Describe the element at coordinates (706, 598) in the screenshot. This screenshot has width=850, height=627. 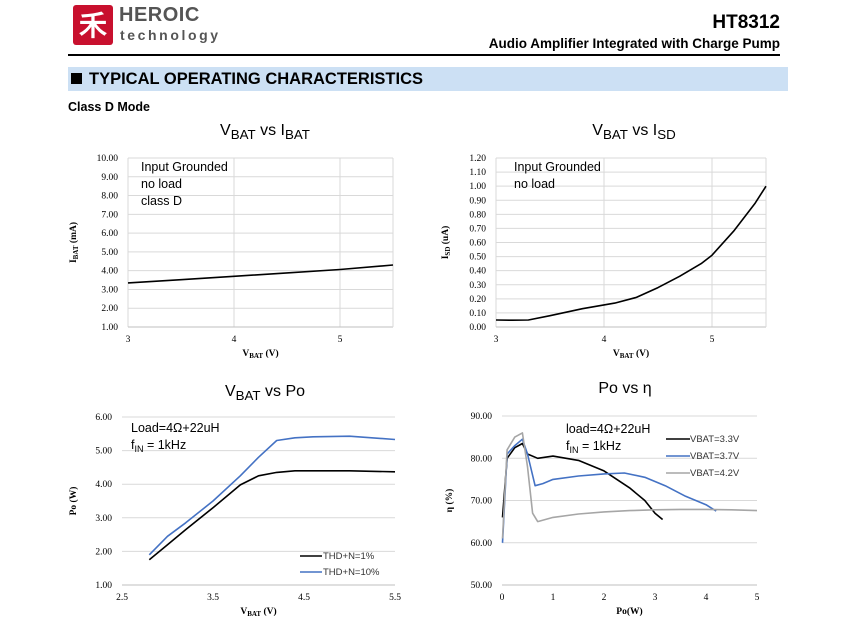
I see `chart4-xtick-label: 4` at that location.